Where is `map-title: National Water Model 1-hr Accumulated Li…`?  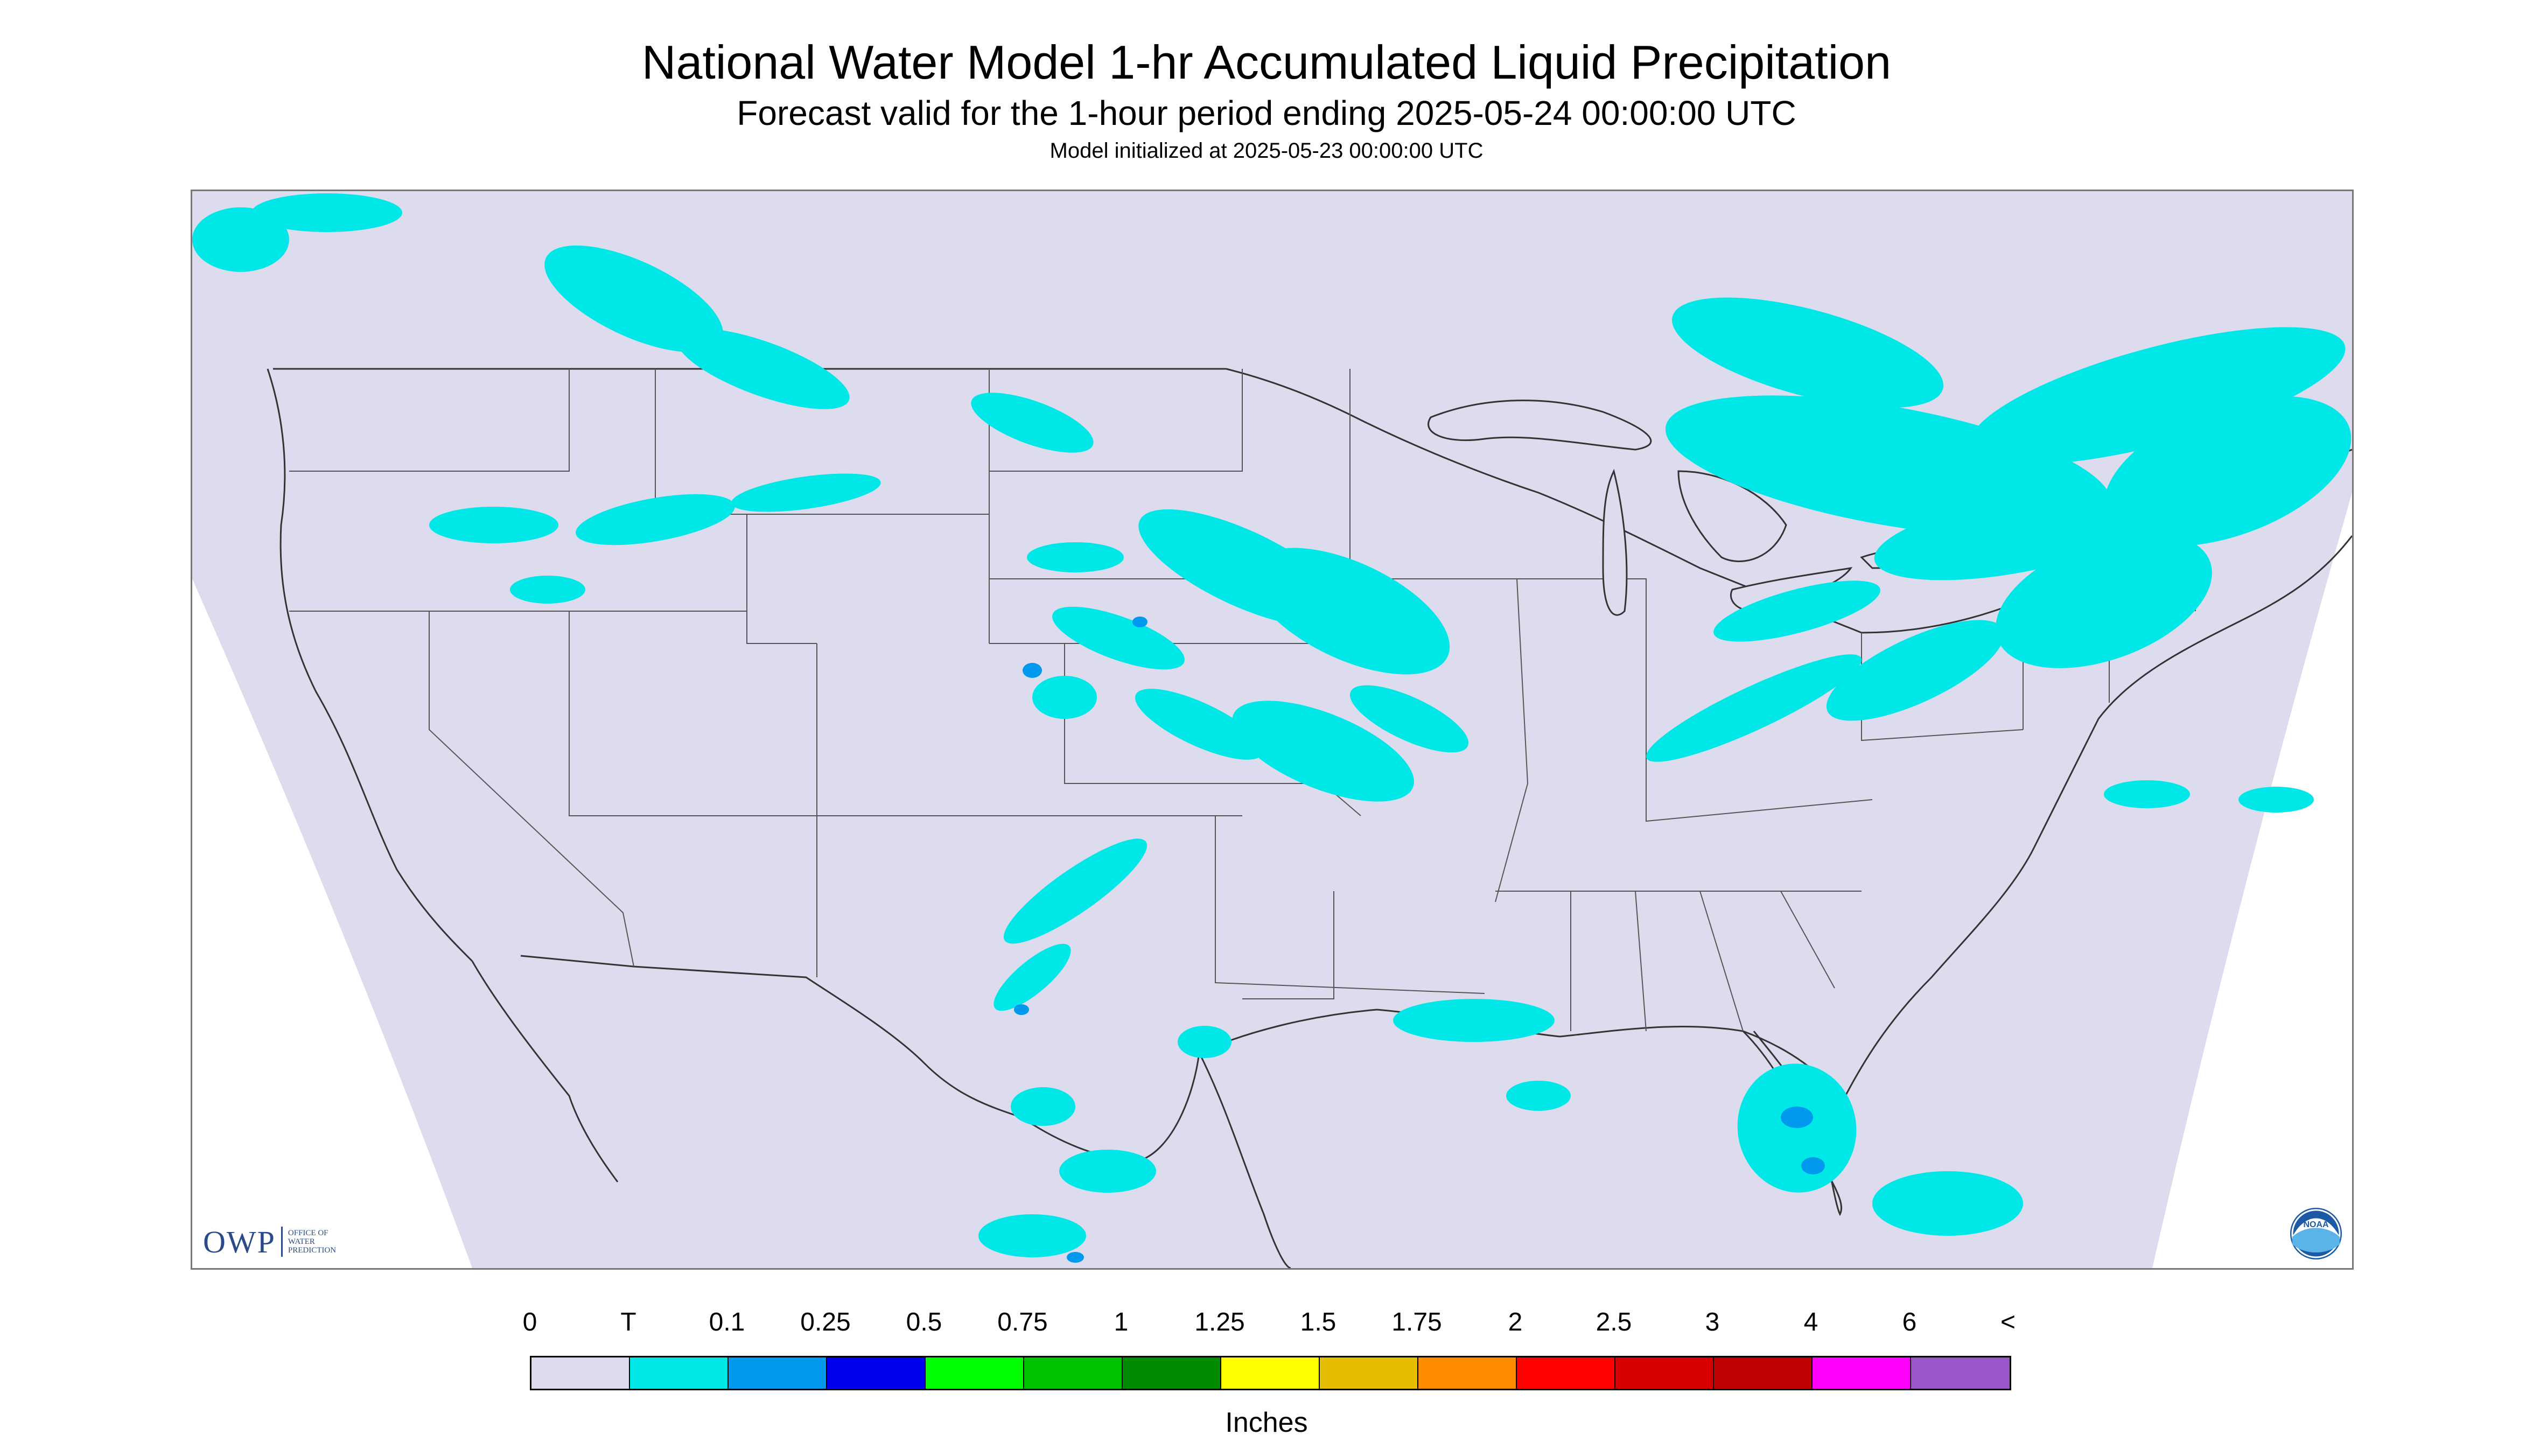 map-title: National Water Model 1-hr Accumulated Li… is located at coordinates (1266, 62).